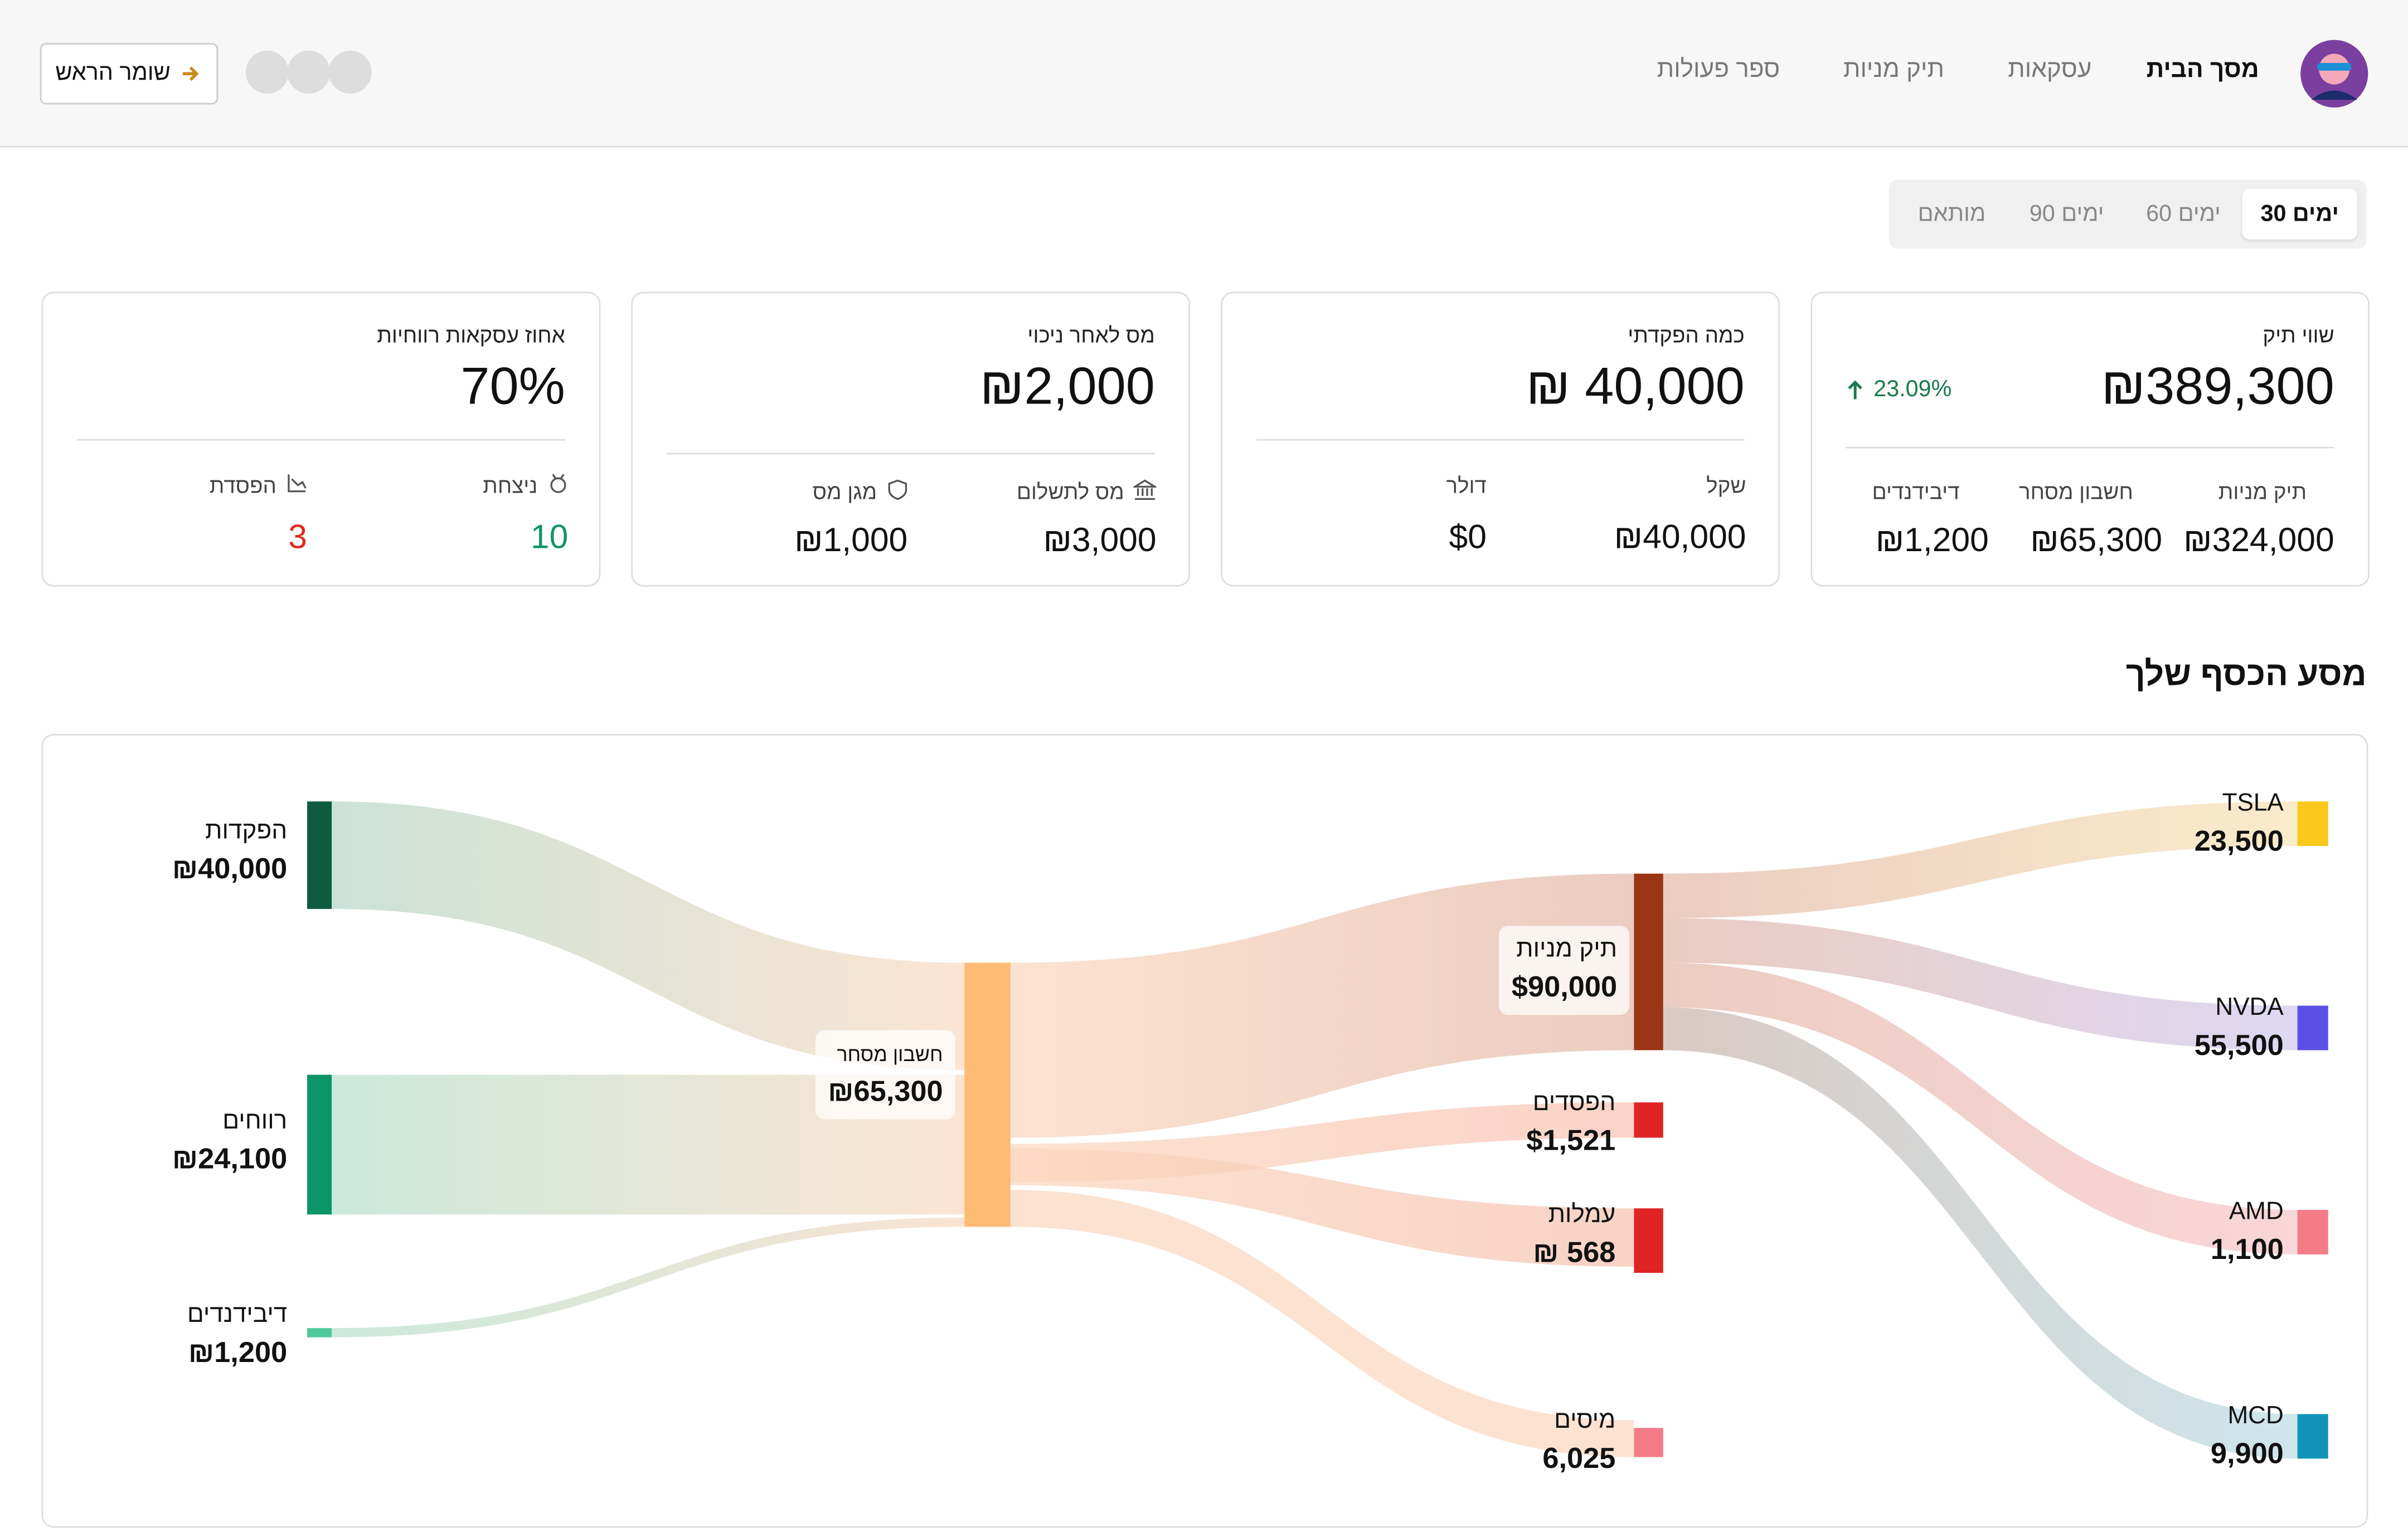  I want to click on item-value: ₪40,000, so click(1680, 536).